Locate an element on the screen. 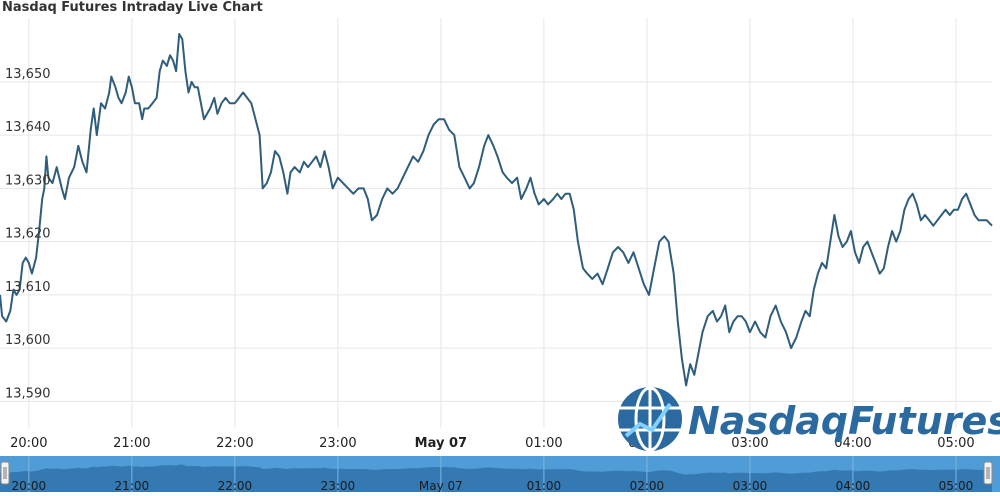 This screenshot has width=1000, height=496. navigator-label: May 07 is located at coordinates (441, 485).